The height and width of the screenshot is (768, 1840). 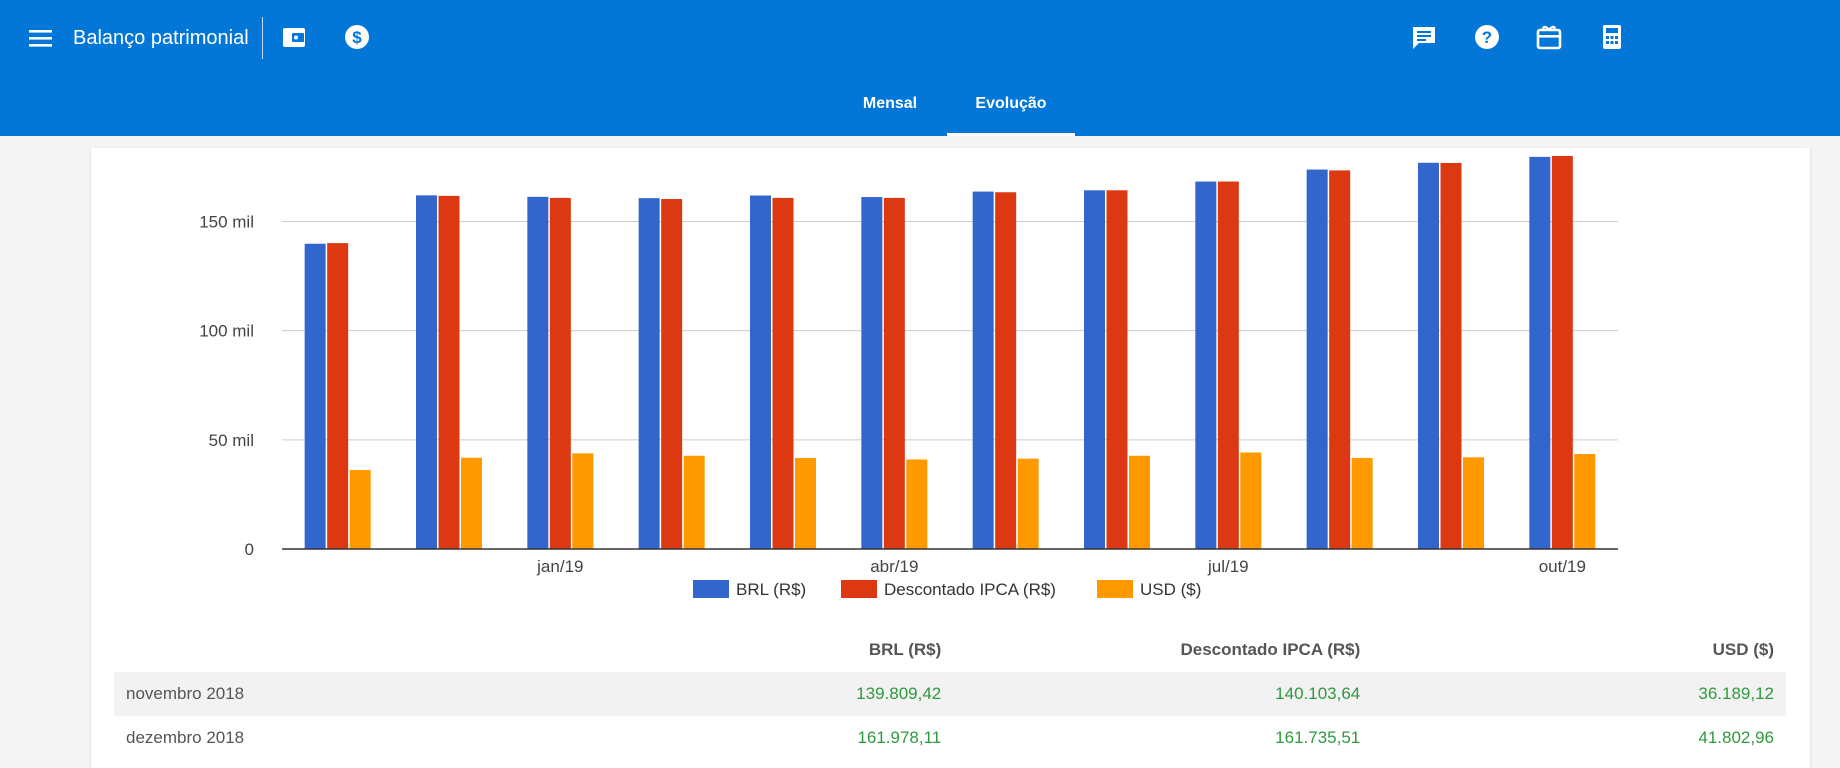 I want to click on wallet-button, so click(x=294, y=37).